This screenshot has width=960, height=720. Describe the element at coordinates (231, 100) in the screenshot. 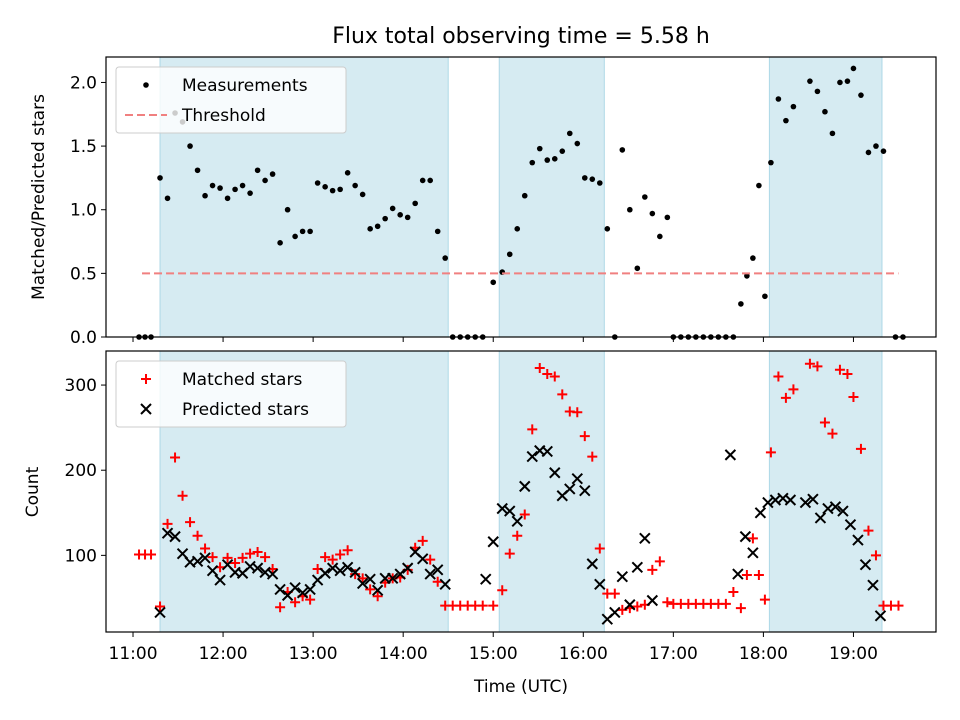

I see `legend-box` at that location.